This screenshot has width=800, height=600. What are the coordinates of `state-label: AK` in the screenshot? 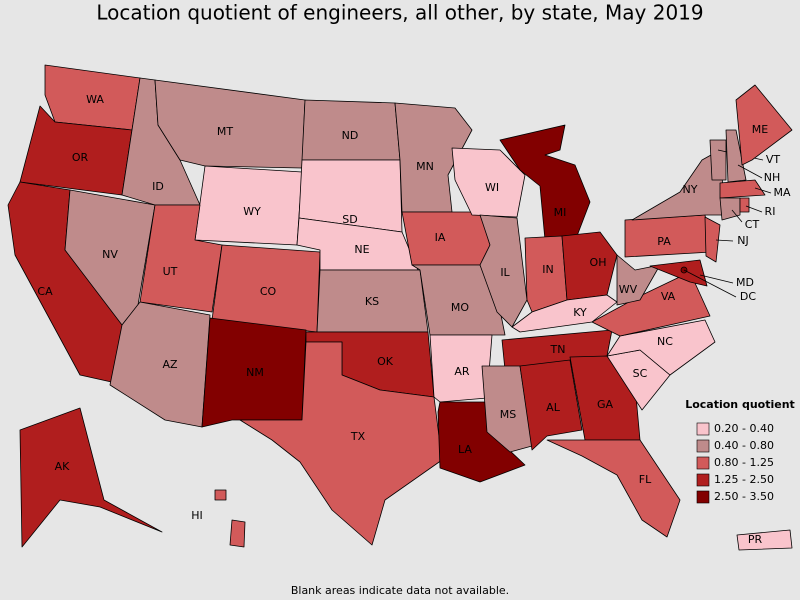 It's located at (63, 466).